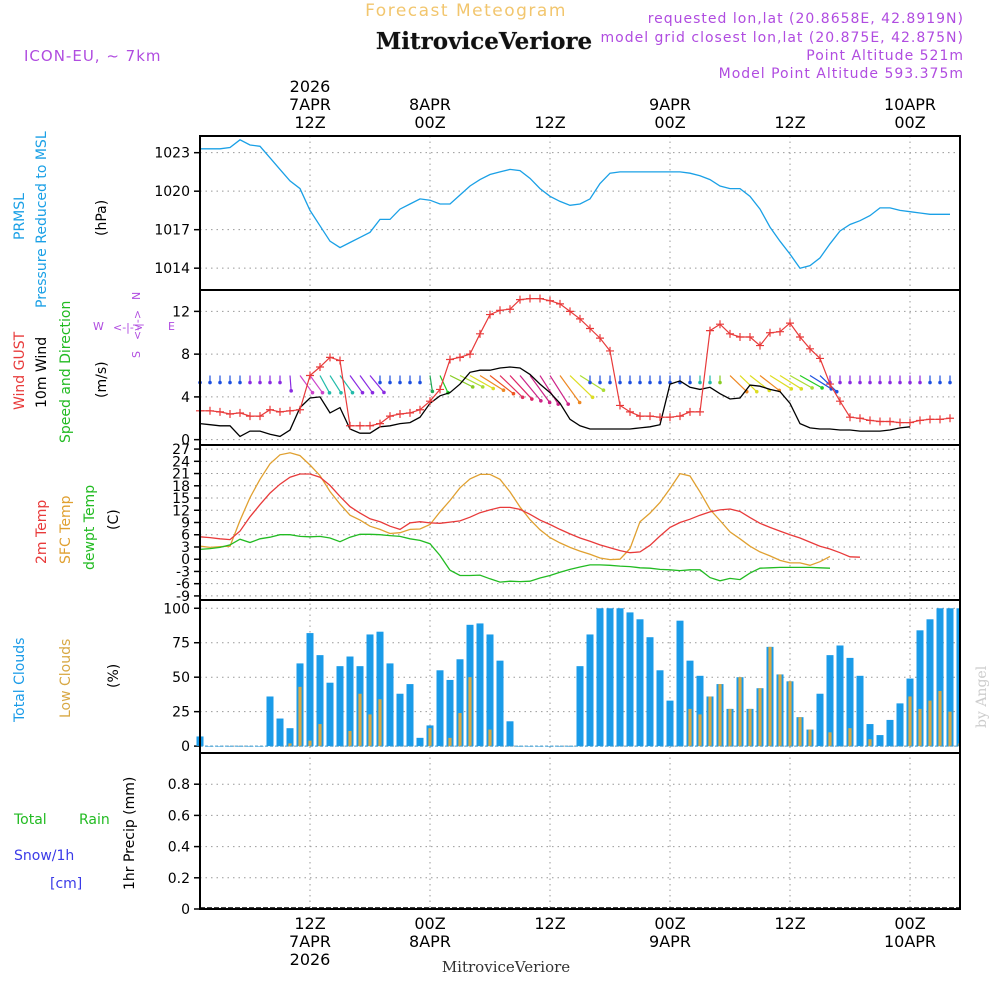  Describe the element at coordinates (179, 816) in the screenshot. I see `y-tick-label: 0.6` at that location.